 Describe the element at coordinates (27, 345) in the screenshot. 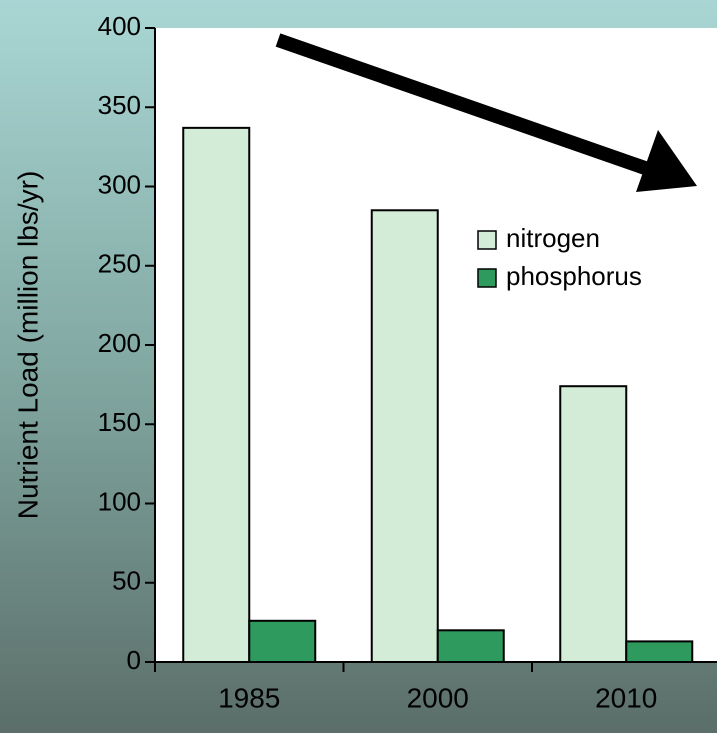

I see `y-axis-label: Nutrient Load (million lbs/yr)` at that location.